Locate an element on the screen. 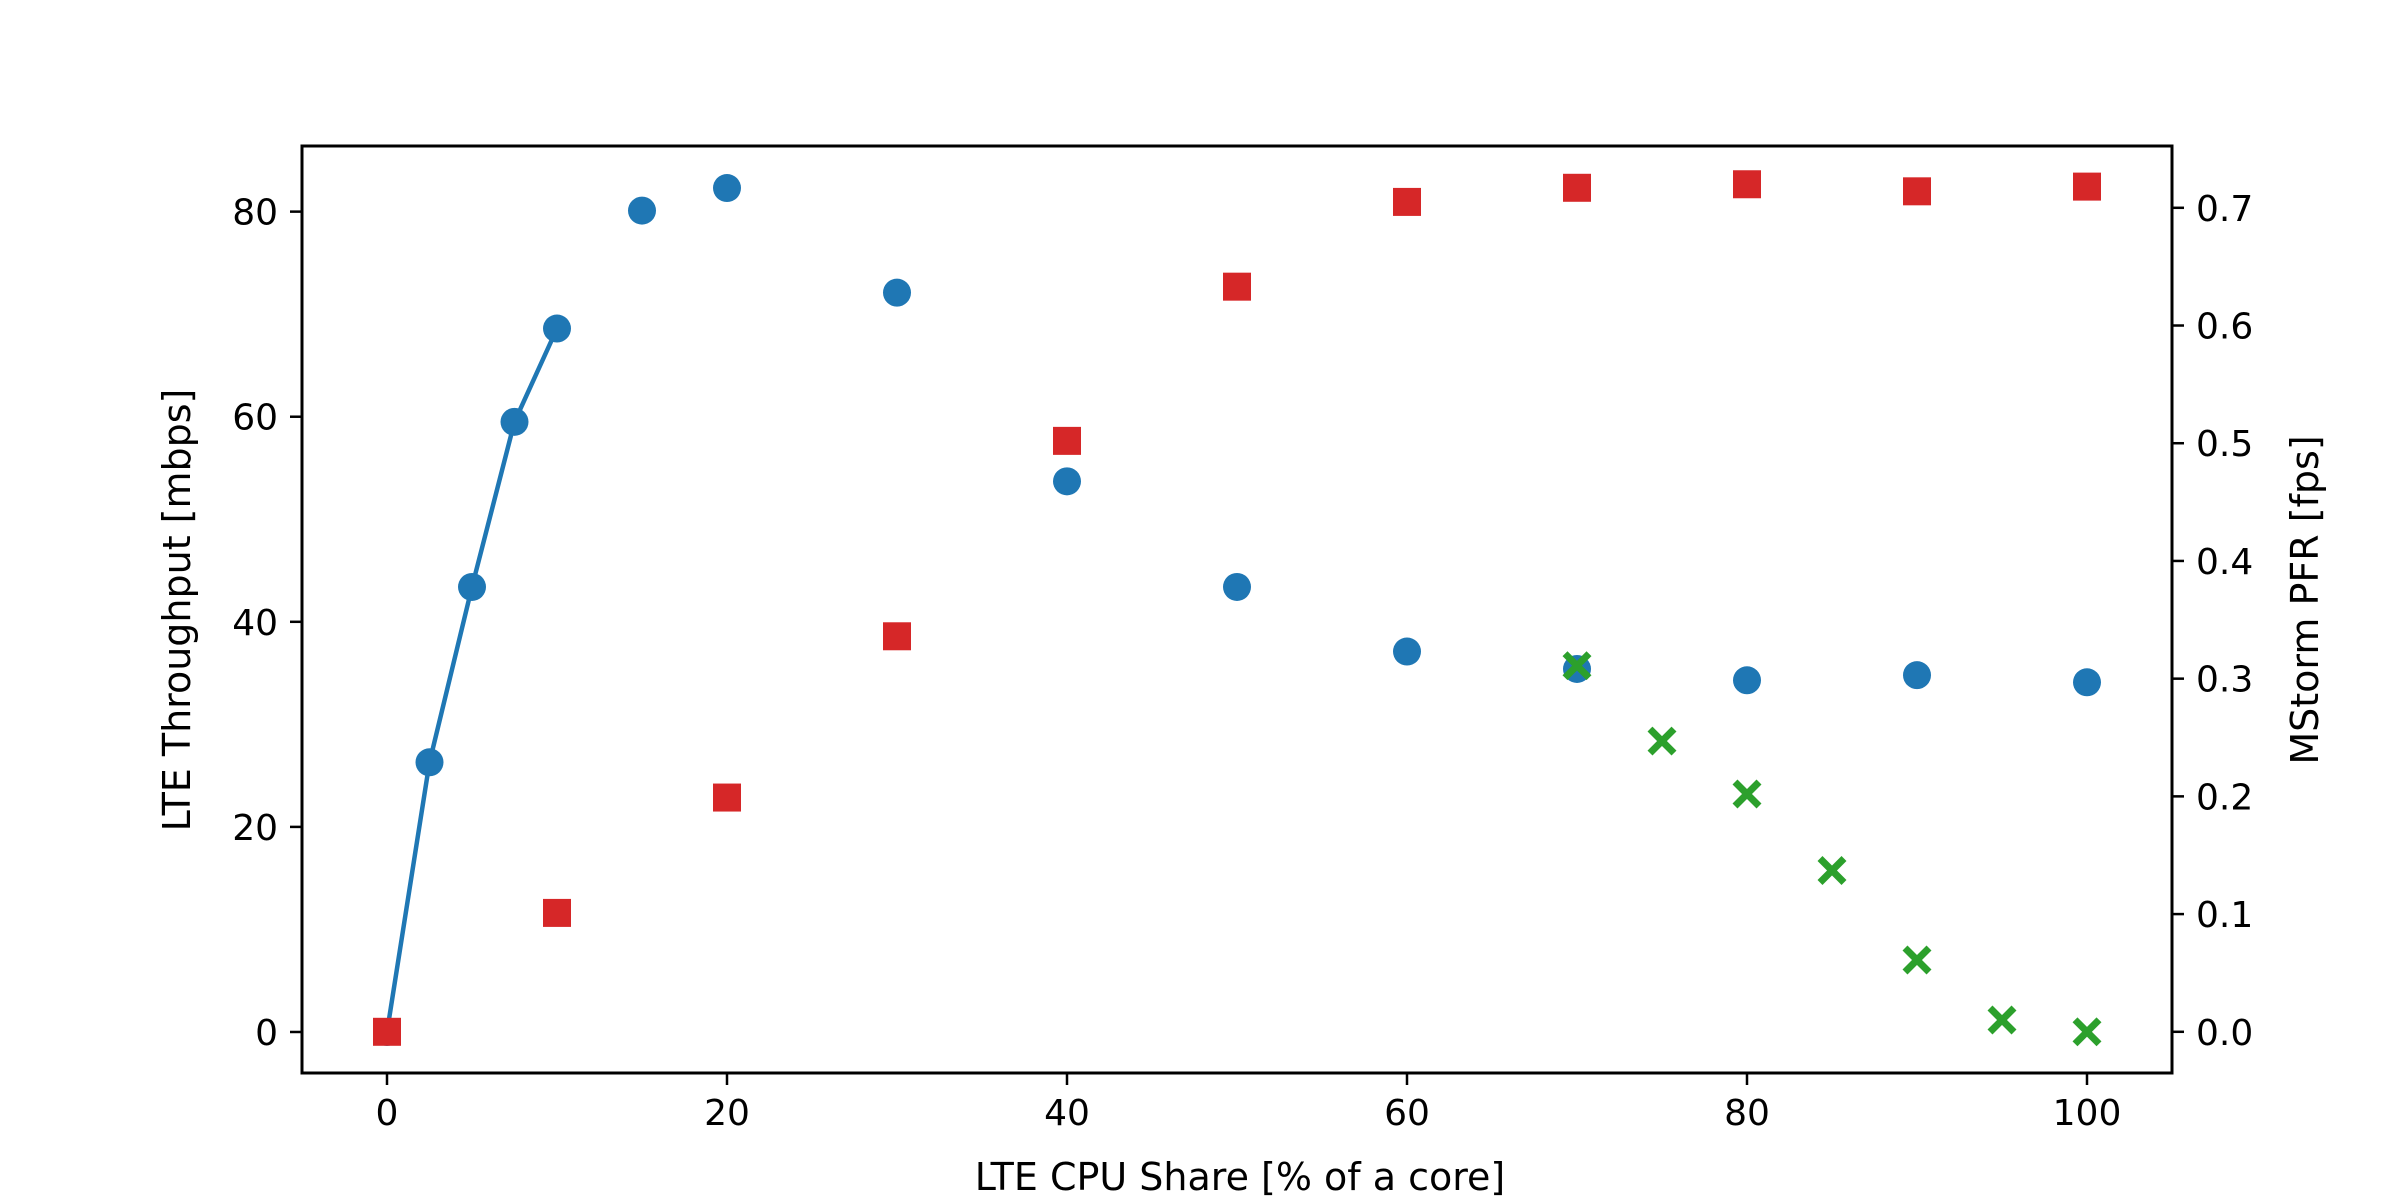  x-tick-label-4: 60 is located at coordinates (1407, 1113).